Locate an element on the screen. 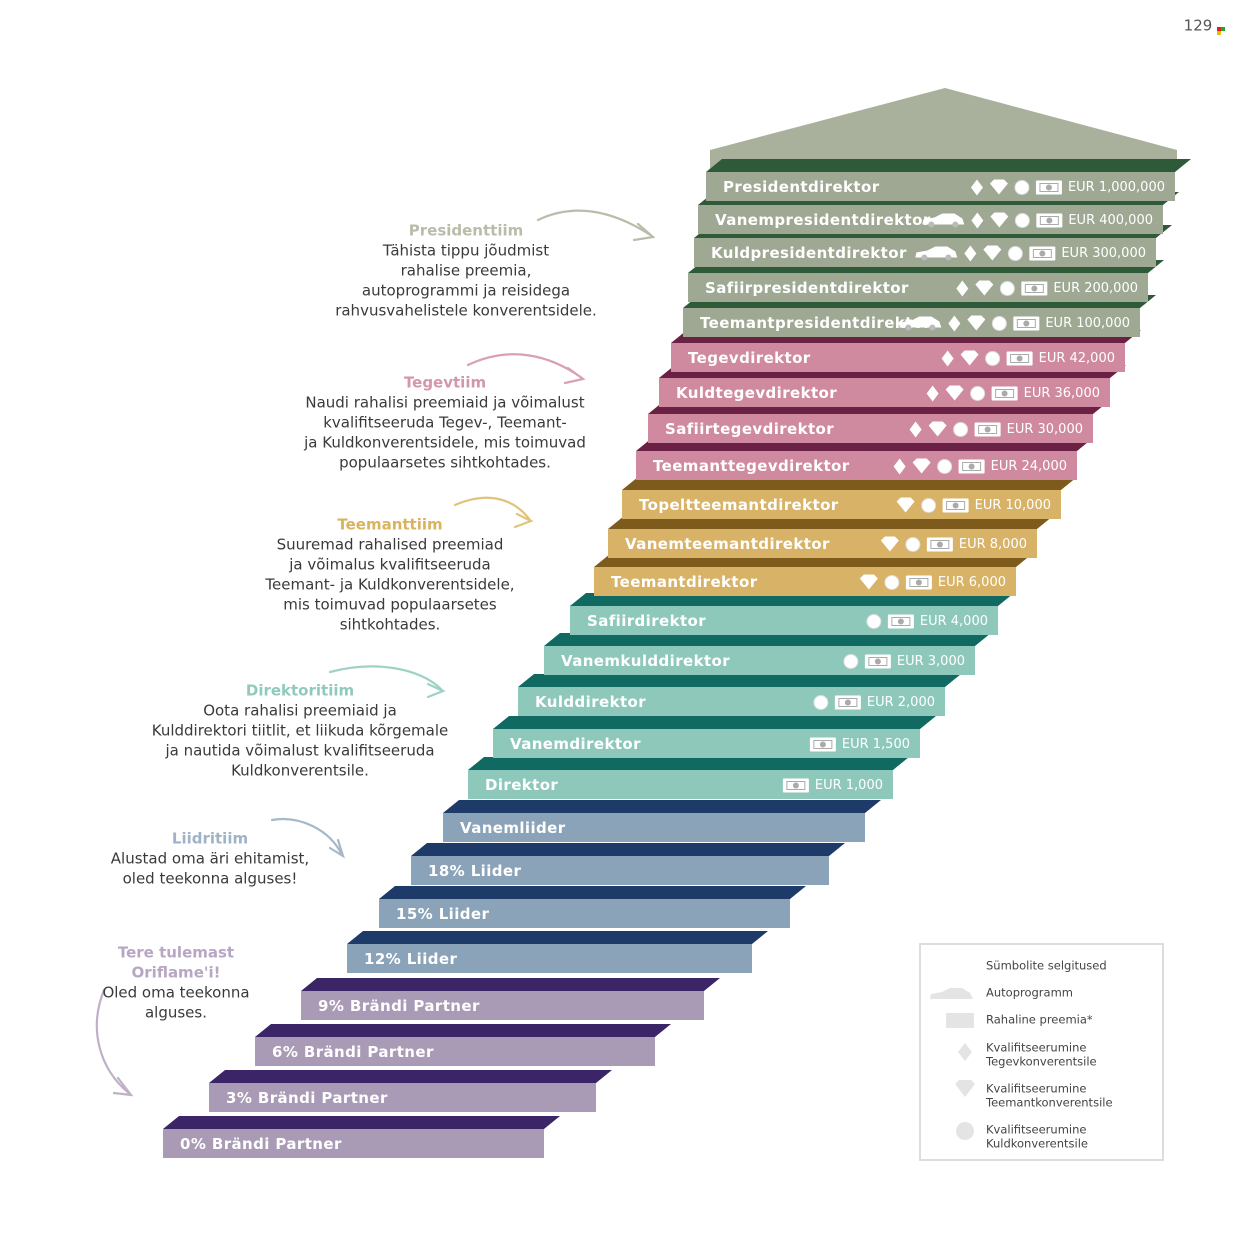 The image size is (1250, 1250). team-text: ja Kuldkonverentsidele, mis toimuvad is located at coordinates (444, 443).